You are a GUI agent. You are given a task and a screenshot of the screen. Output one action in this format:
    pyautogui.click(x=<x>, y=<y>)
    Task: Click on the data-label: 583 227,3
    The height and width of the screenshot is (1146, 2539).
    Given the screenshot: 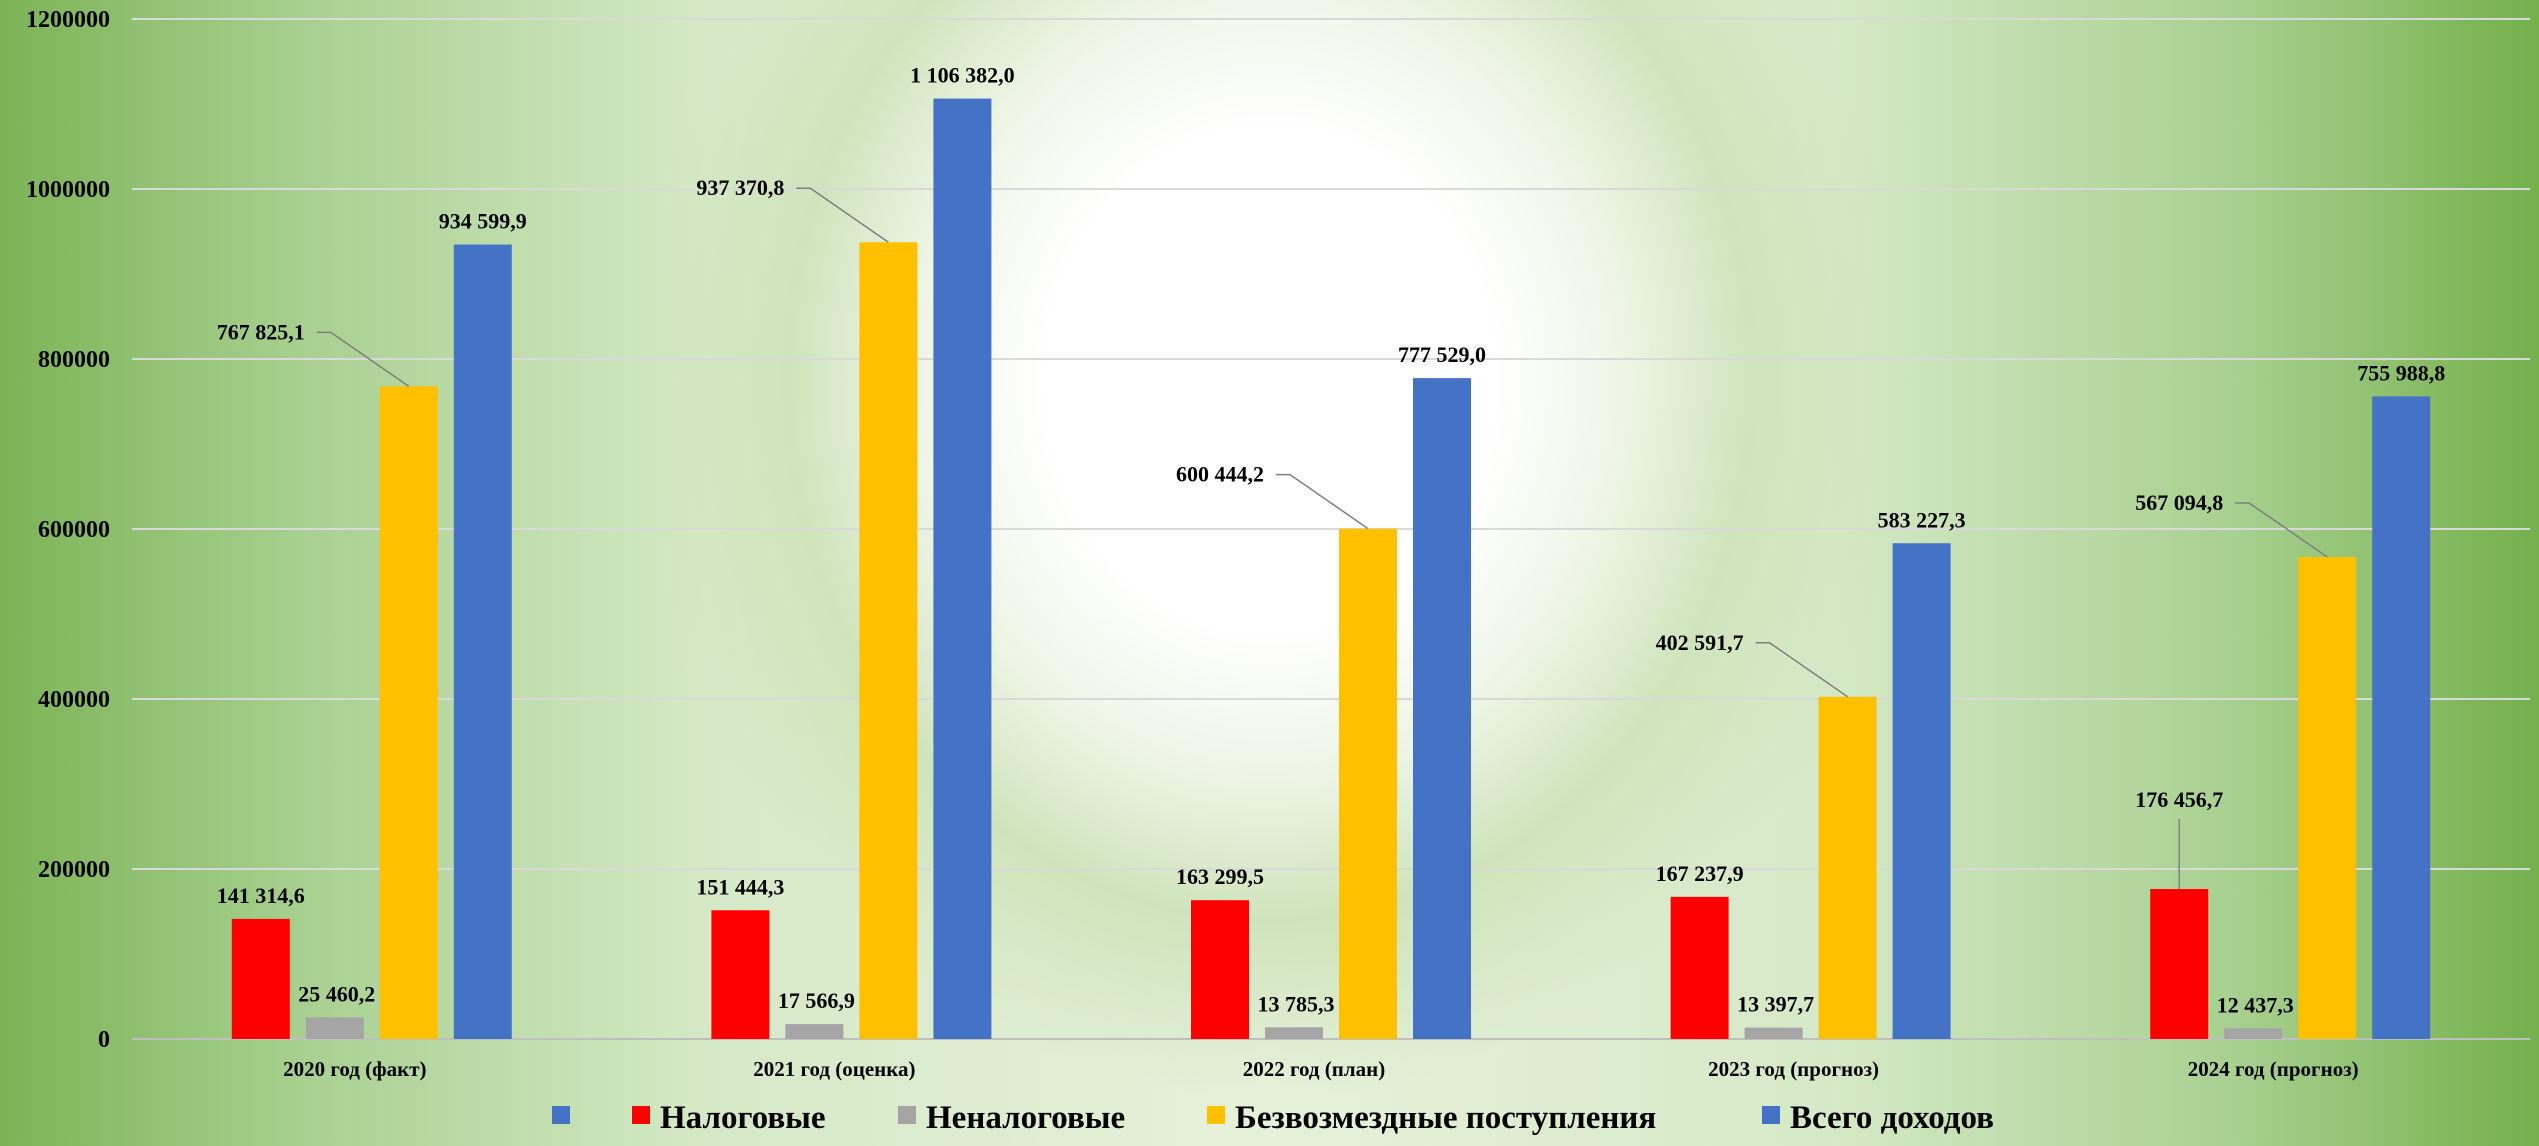 What is the action you would take?
    pyautogui.click(x=1922, y=519)
    